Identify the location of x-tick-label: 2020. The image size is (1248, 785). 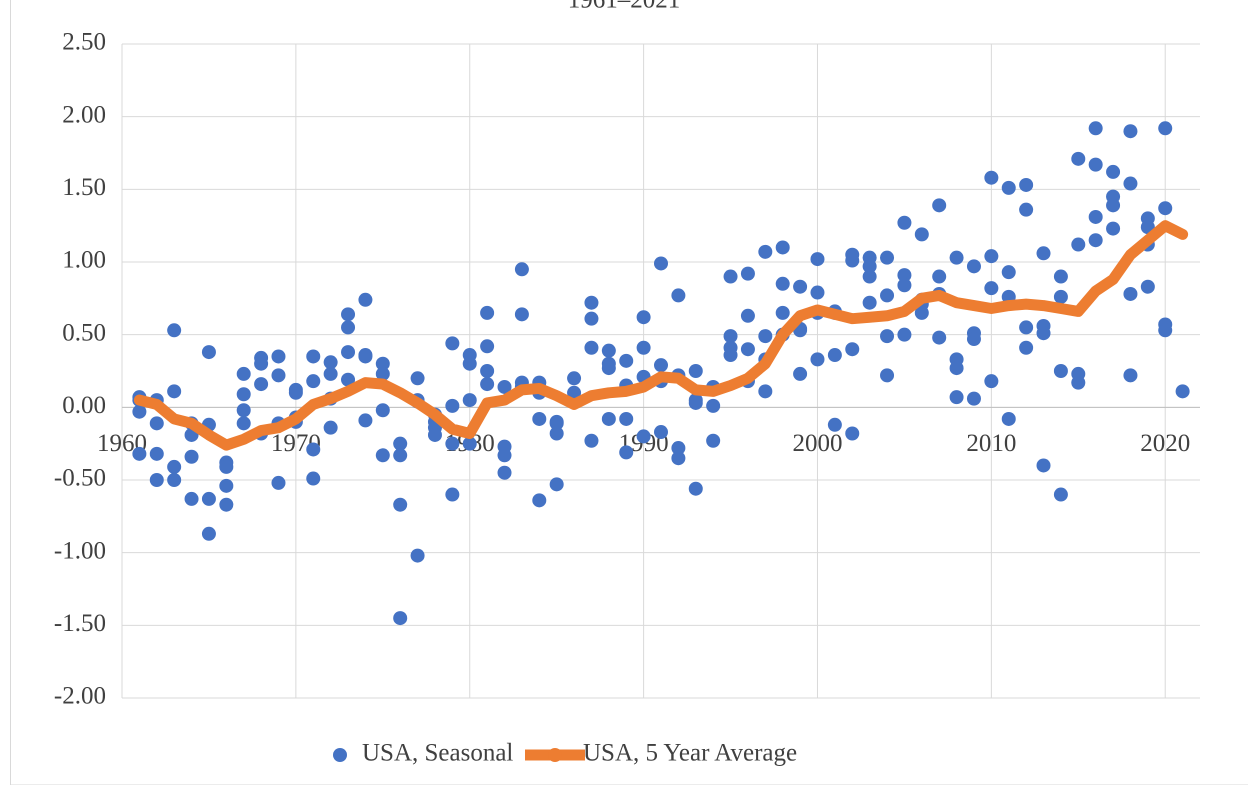
(1165, 443).